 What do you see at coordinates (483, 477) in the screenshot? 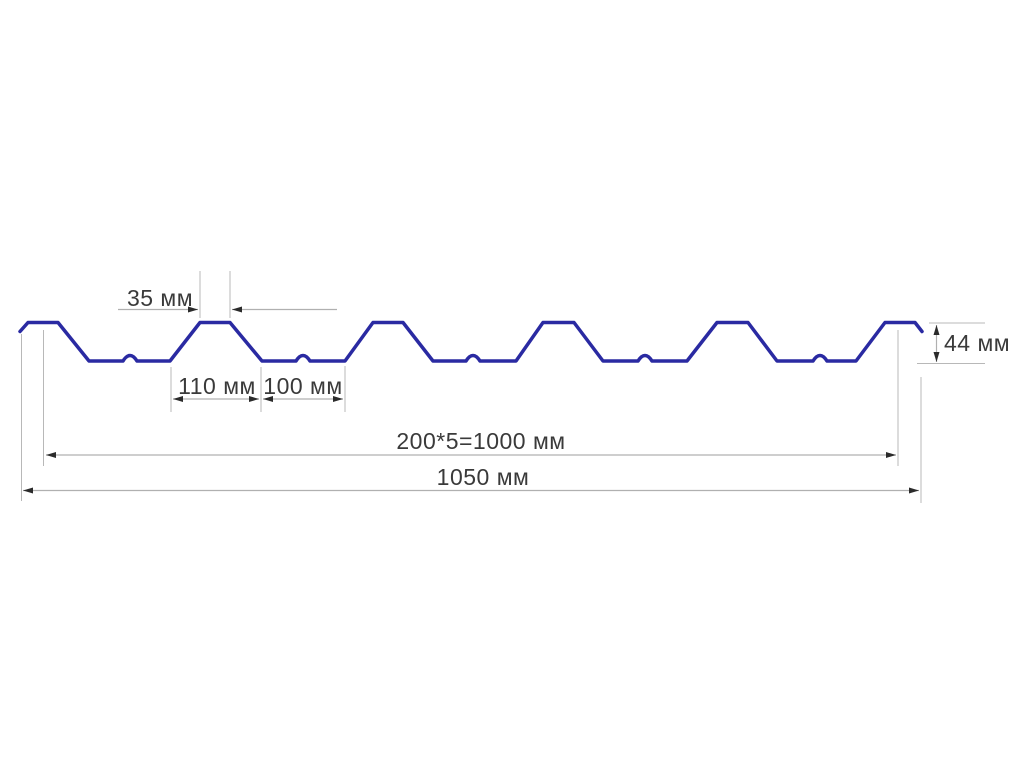
I see `dim-label-overall-width: 1050 мм` at bounding box center [483, 477].